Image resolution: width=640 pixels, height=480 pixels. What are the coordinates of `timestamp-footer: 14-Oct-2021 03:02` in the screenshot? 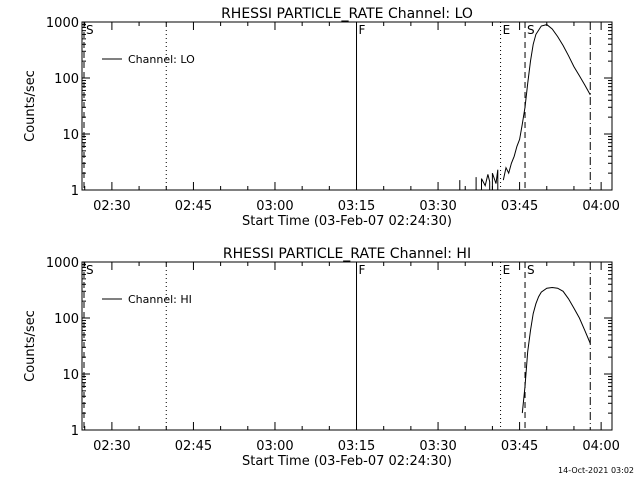 It's located at (596, 470).